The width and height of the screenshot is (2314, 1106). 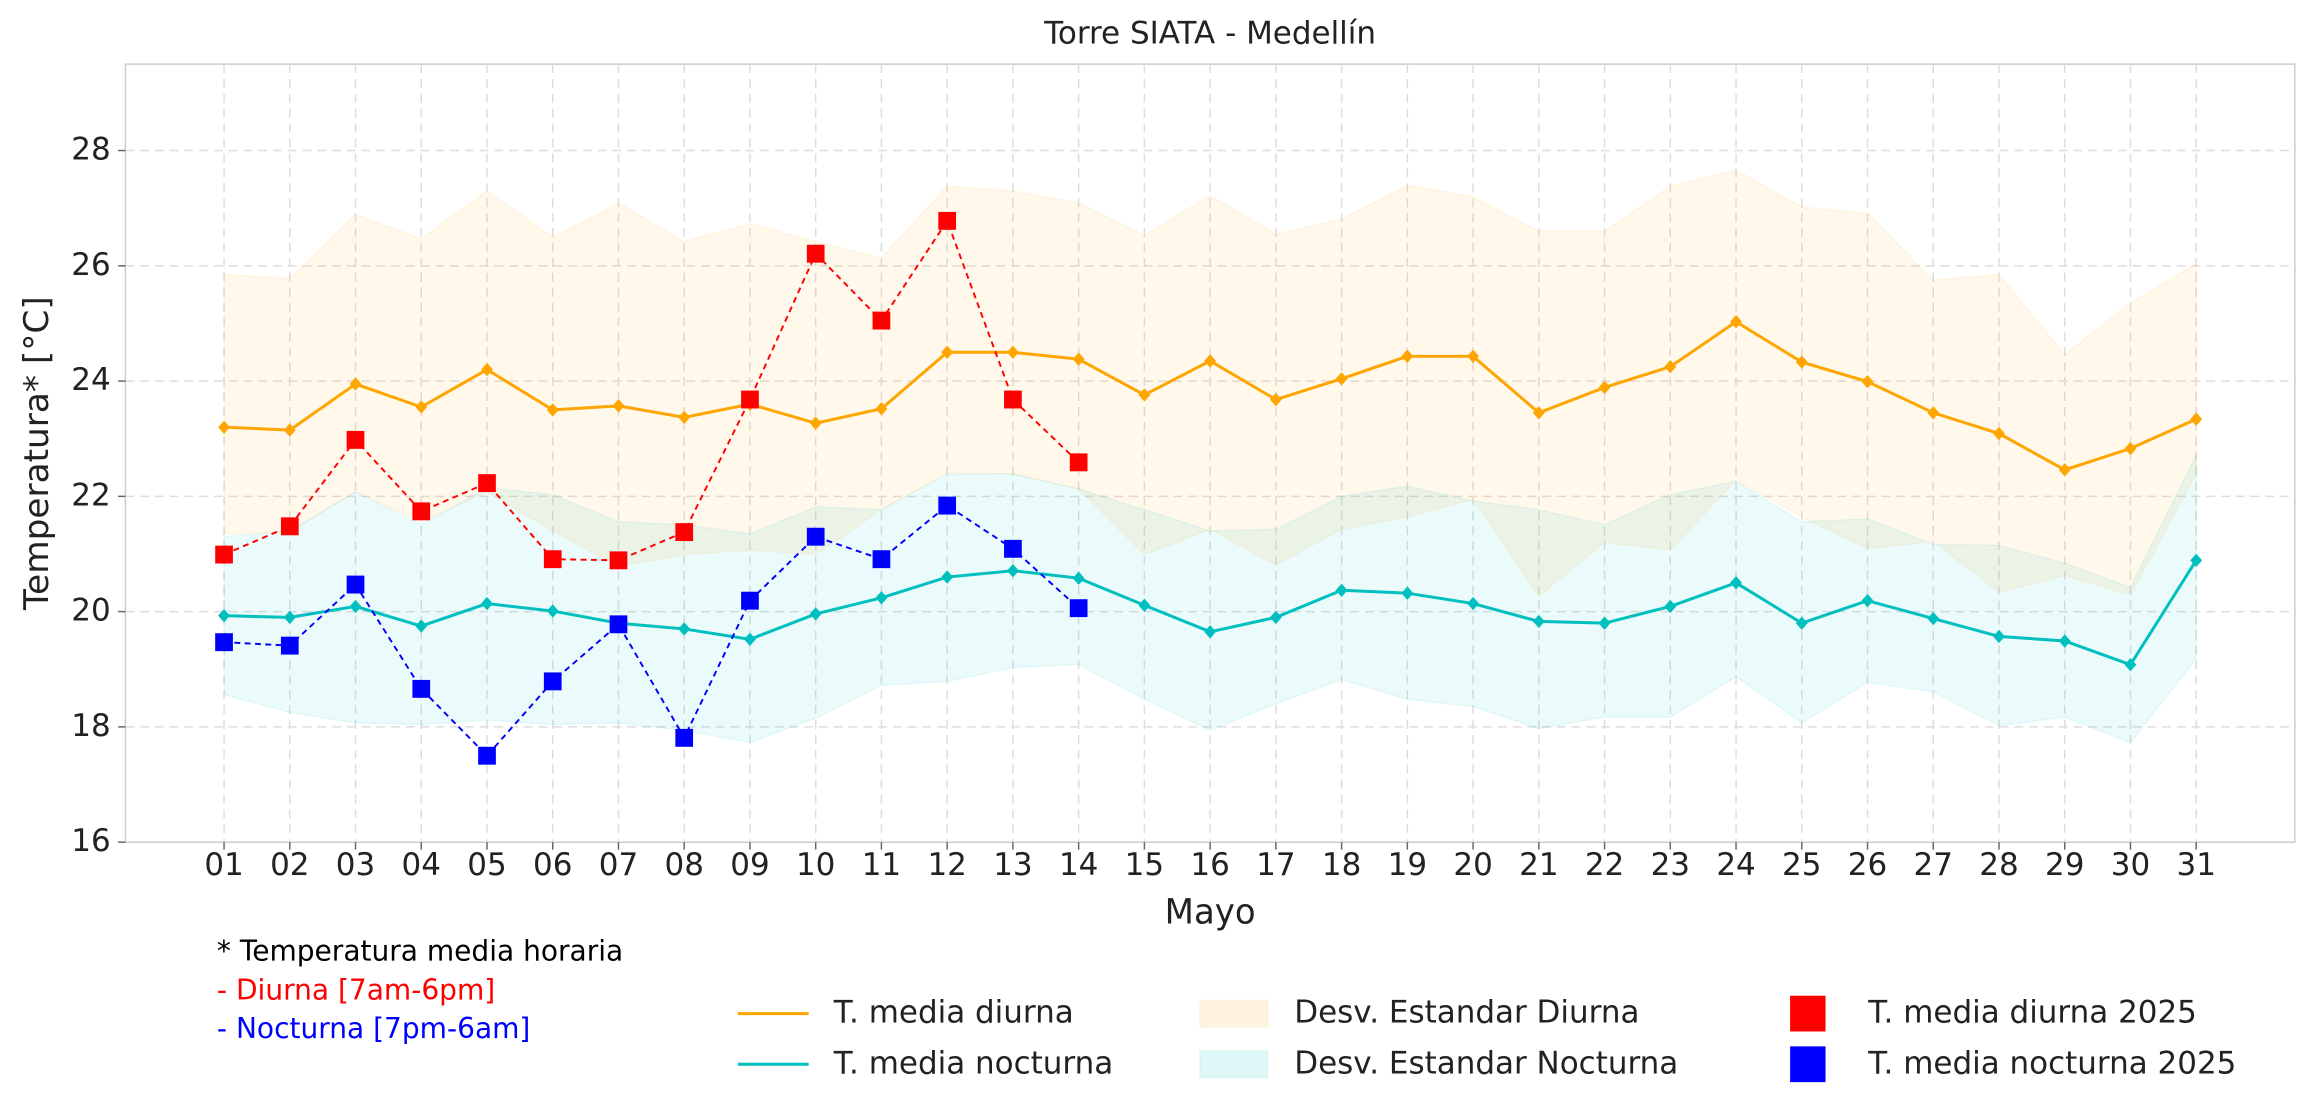 What do you see at coordinates (1012, 865) in the screenshot?
I see `x-tick-label: 13` at bounding box center [1012, 865].